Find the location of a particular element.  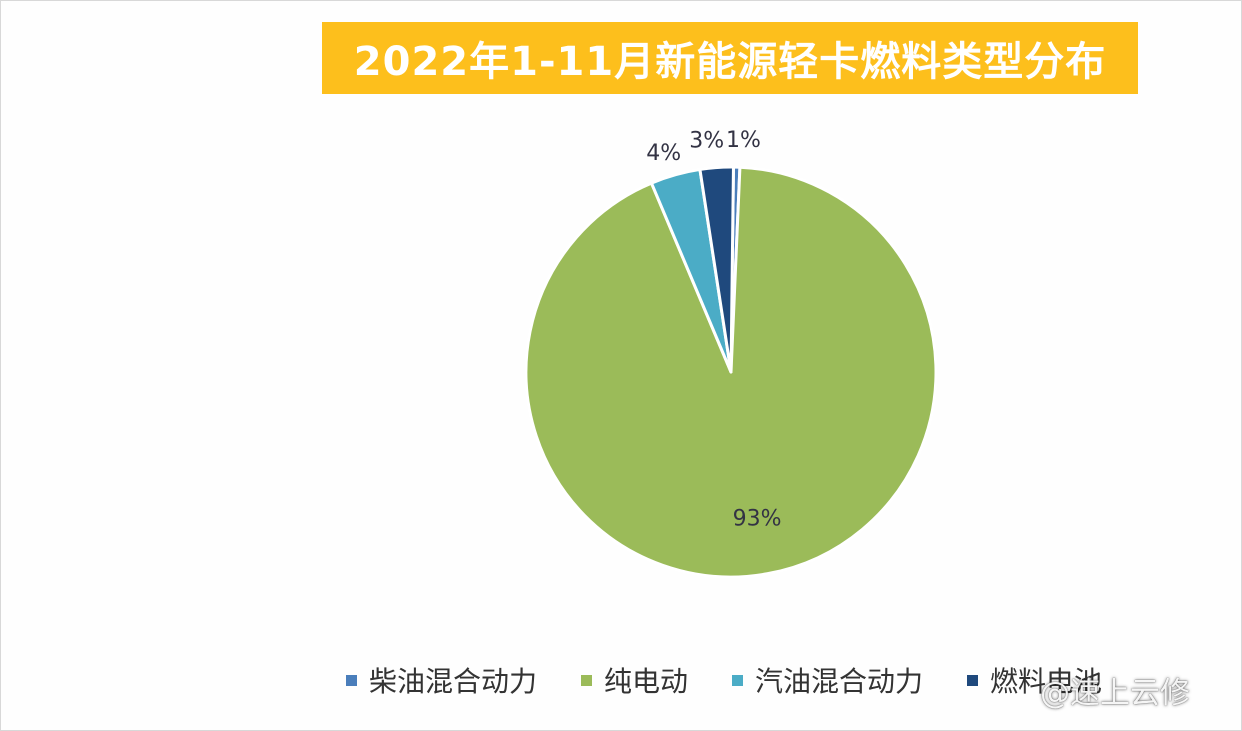

legend-item-fuel-cell: 燃料电池 is located at coordinates (1034, 680).